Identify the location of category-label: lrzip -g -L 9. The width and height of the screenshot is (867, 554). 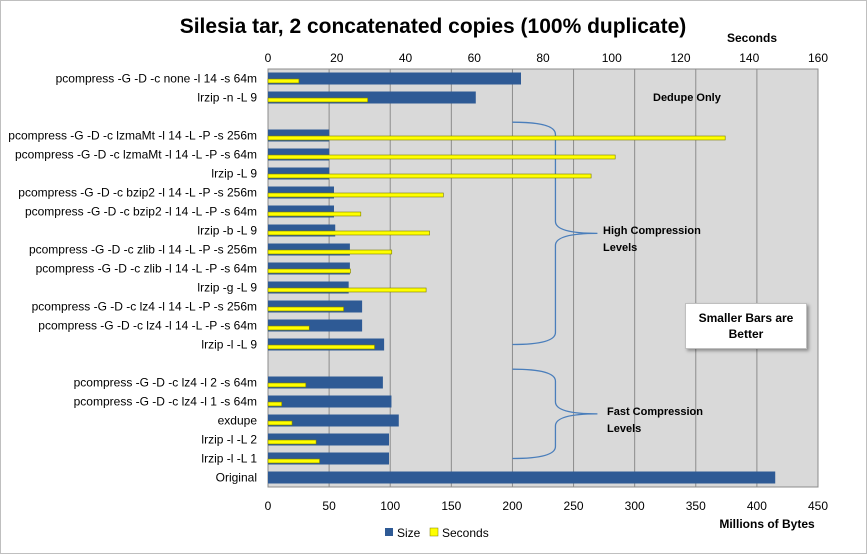
(227, 288).